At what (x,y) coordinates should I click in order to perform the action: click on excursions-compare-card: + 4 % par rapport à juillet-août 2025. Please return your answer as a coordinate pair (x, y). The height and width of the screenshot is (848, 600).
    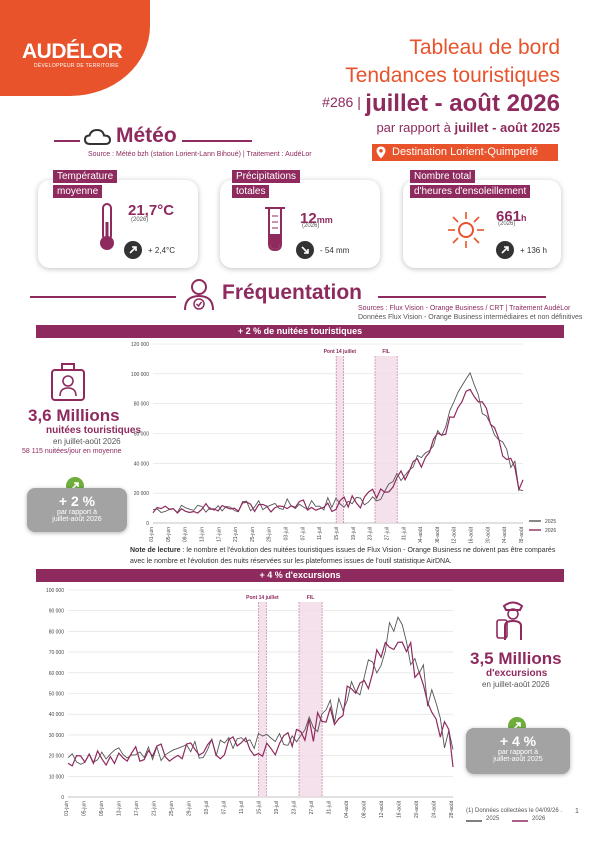
    Looking at the image, I should click on (518, 751).